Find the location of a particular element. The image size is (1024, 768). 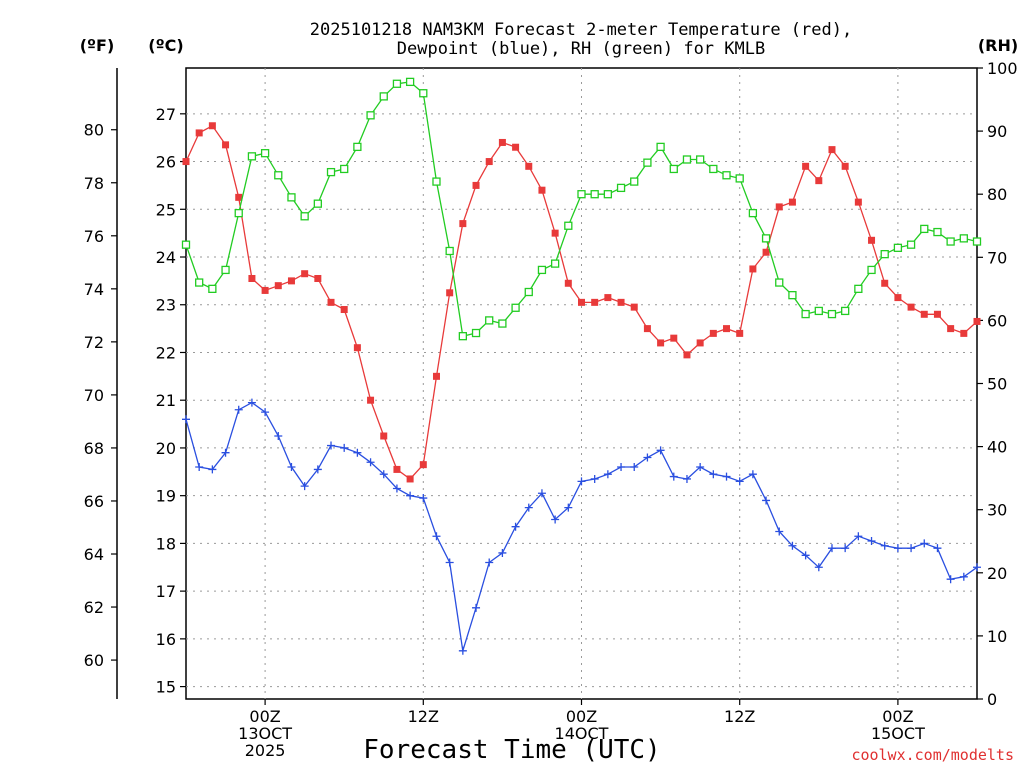

f-tick-label: 72 is located at coordinates (94, 342).